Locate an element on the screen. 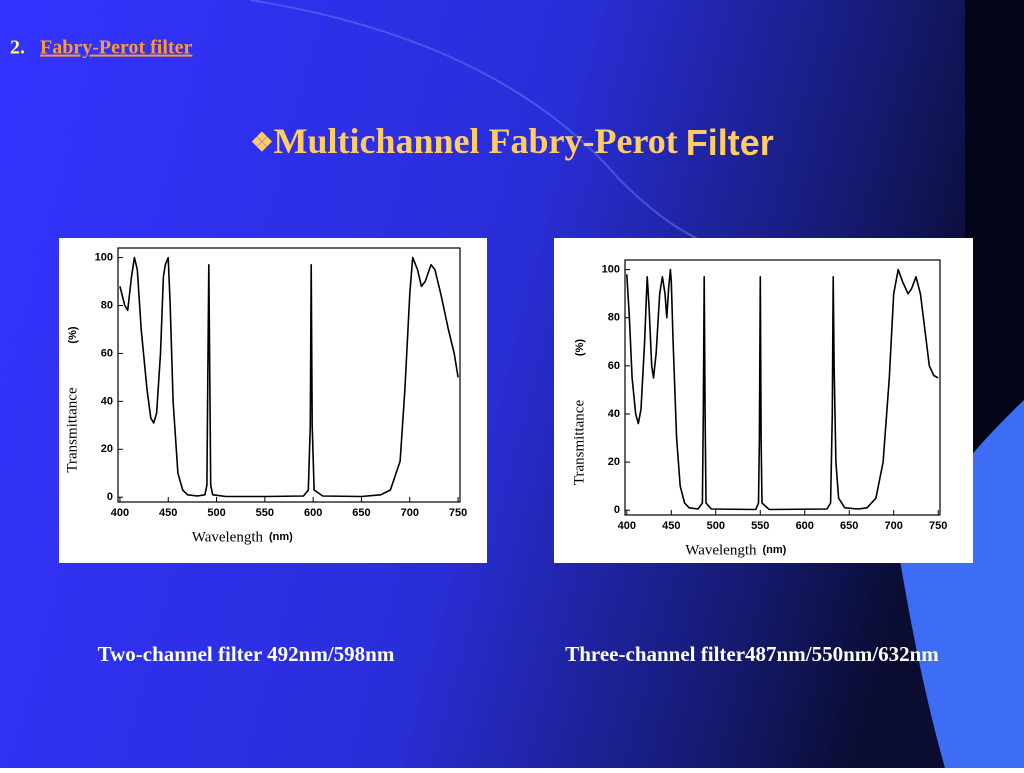 This screenshot has width=1024, height=773. header-link: Fabry-Perot filter is located at coordinates (116, 48).